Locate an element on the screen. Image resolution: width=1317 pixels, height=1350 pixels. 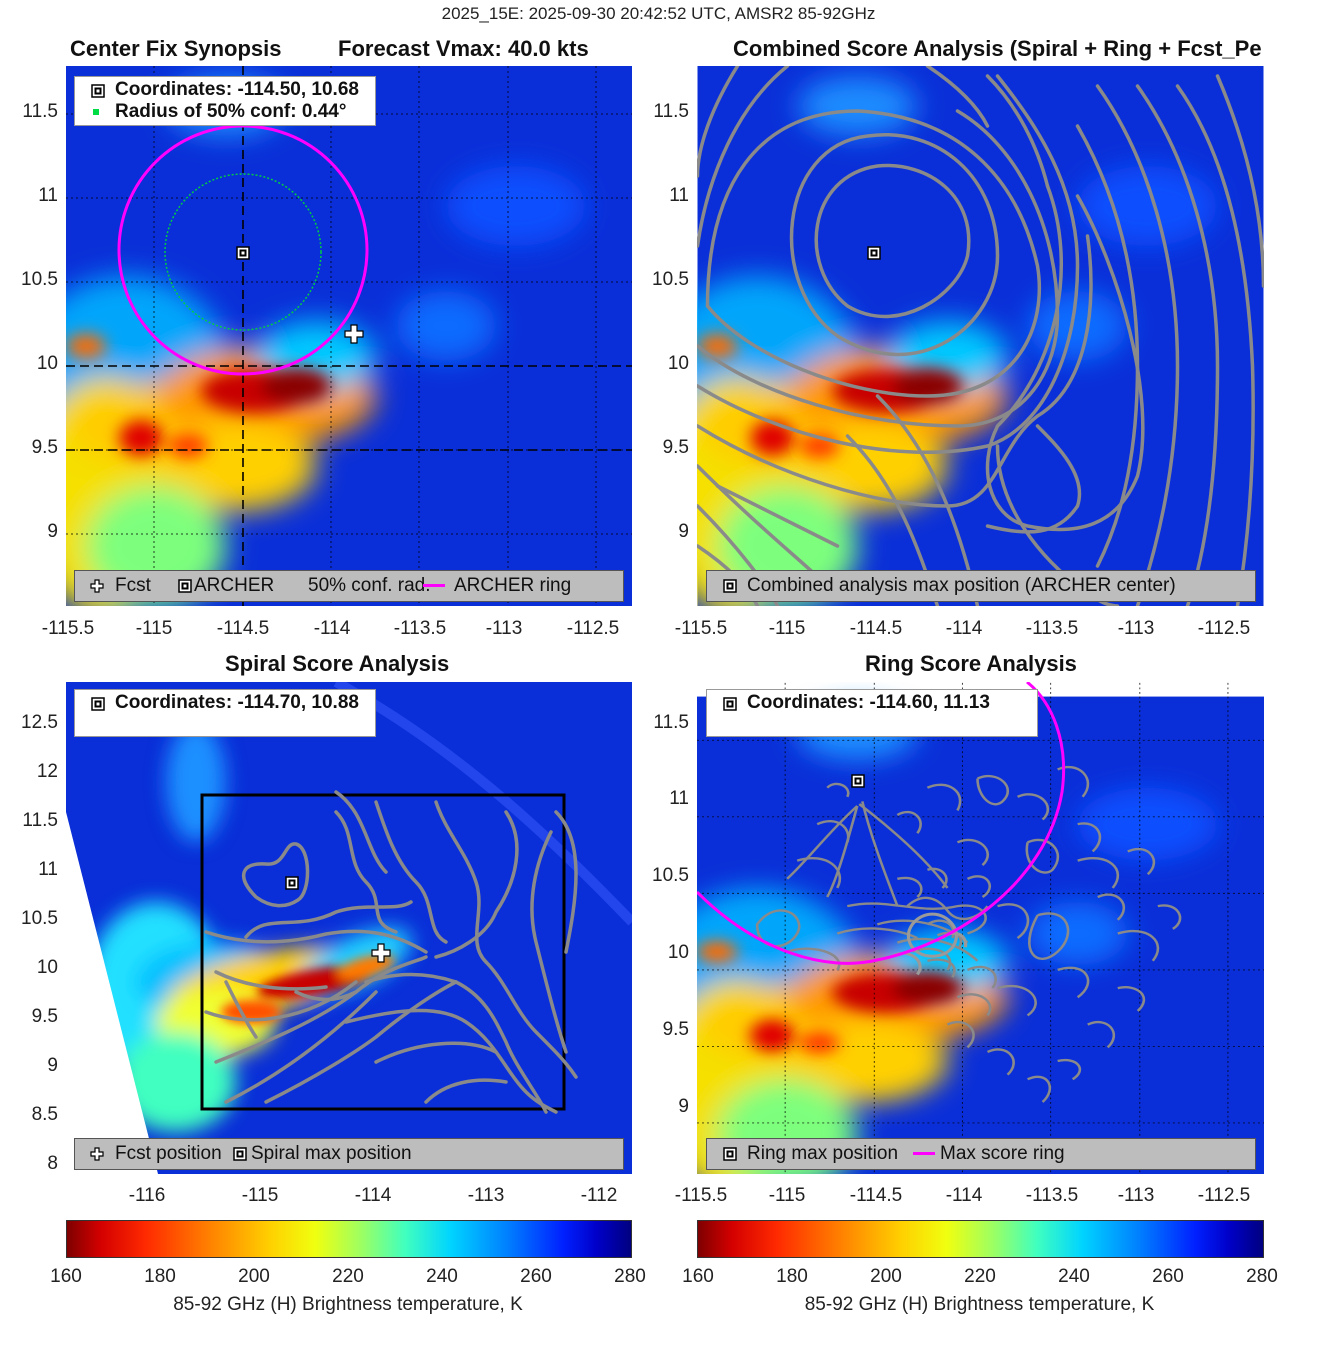
x-tick: -112 is located at coordinates (599, 1195).